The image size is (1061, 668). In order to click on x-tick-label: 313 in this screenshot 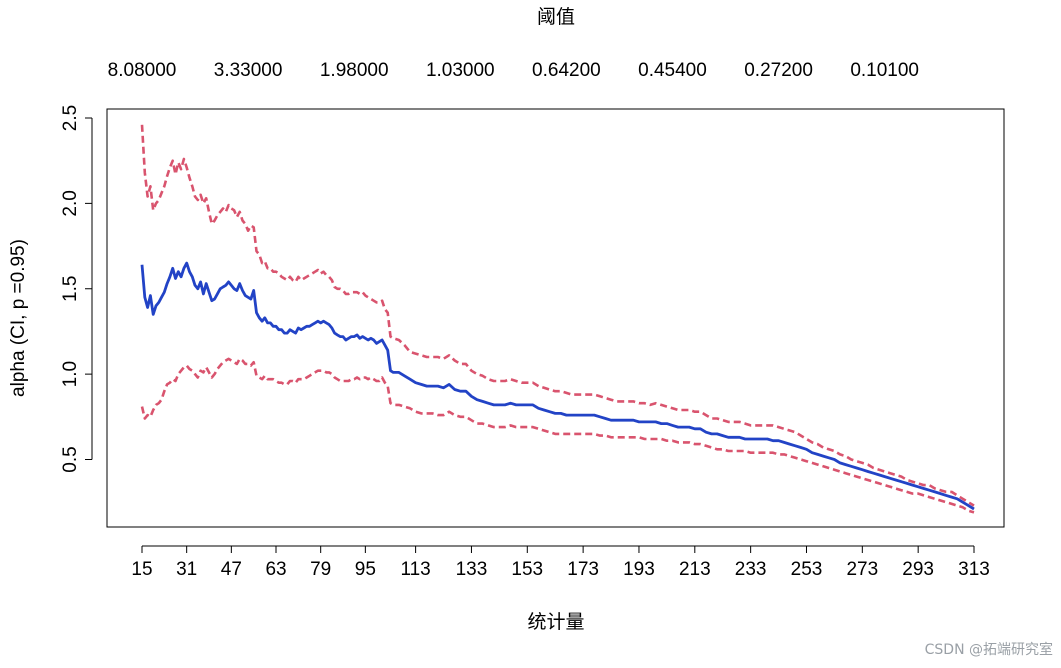, I will do `click(974, 569)`.